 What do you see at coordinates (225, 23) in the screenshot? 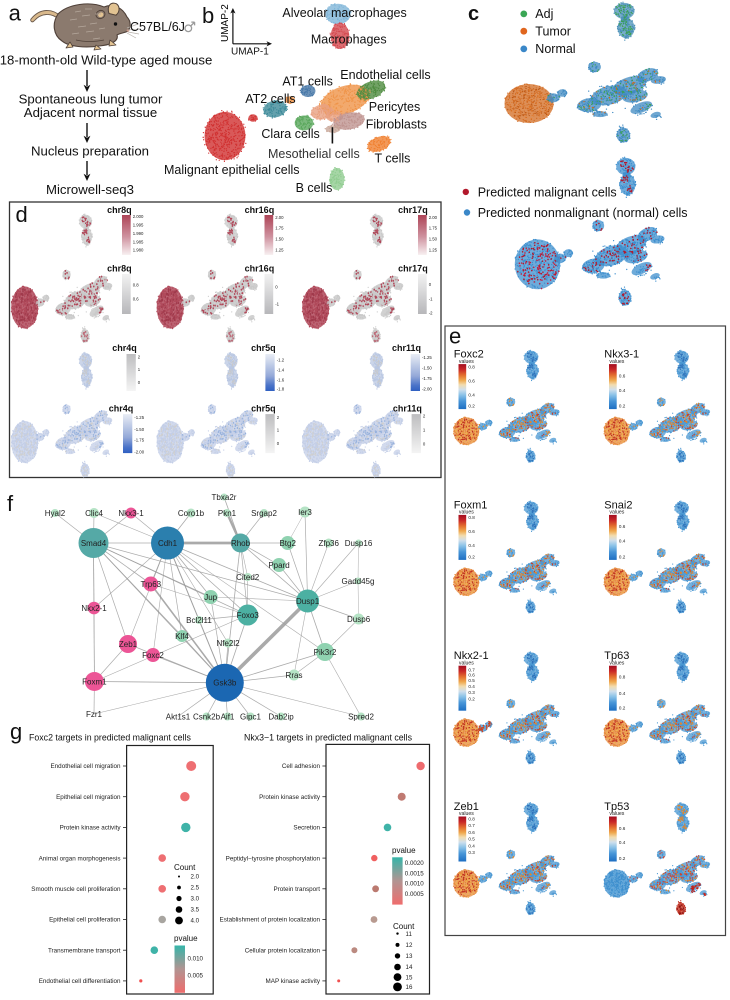
I see `svg-text: UMAP-2` at bounding box center [225, 23].